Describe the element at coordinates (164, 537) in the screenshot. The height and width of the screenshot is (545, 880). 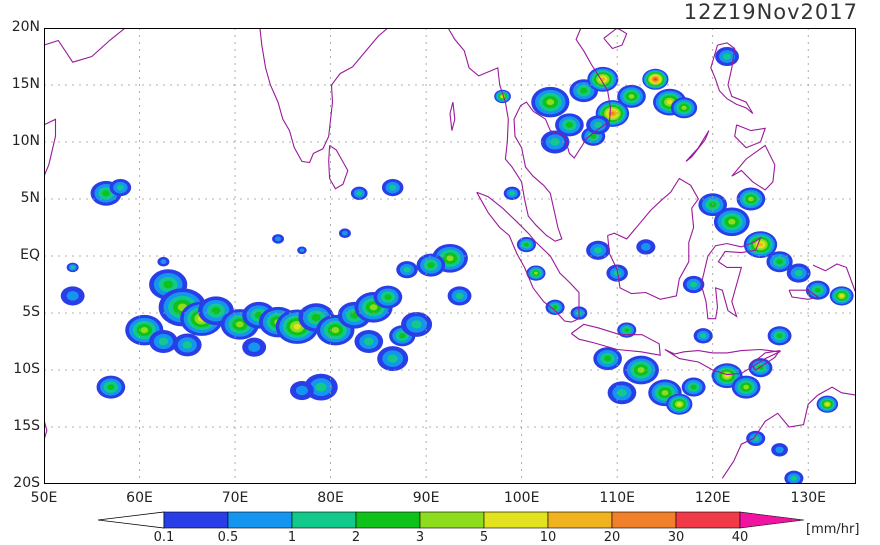
I see `colorbar-tick-label: 0.1` at that location.